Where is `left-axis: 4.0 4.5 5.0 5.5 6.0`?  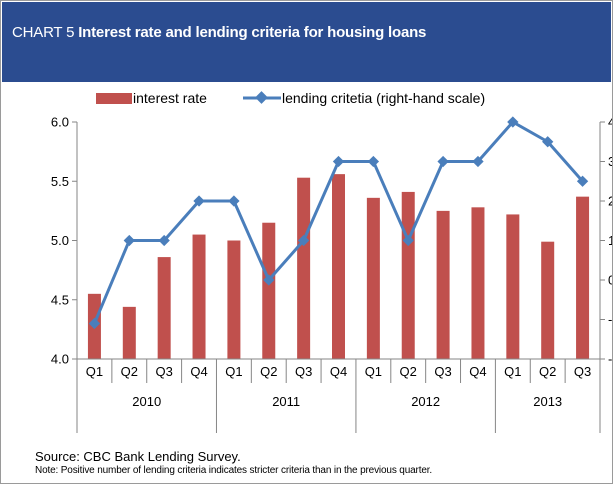 left-axis: 4.0 4.5 5.0 5.5 6.0 is located at coordinates (64, 241).